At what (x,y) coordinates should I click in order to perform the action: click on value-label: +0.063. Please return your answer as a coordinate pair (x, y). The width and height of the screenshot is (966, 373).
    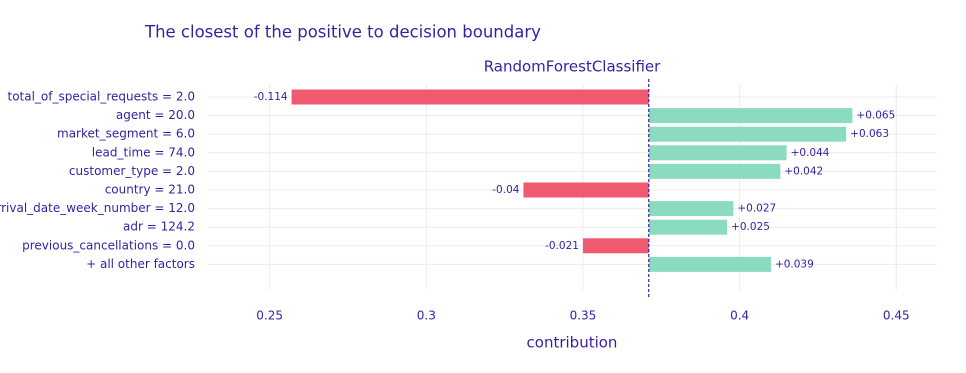
    Looking at the image, I should click on (869, 134).